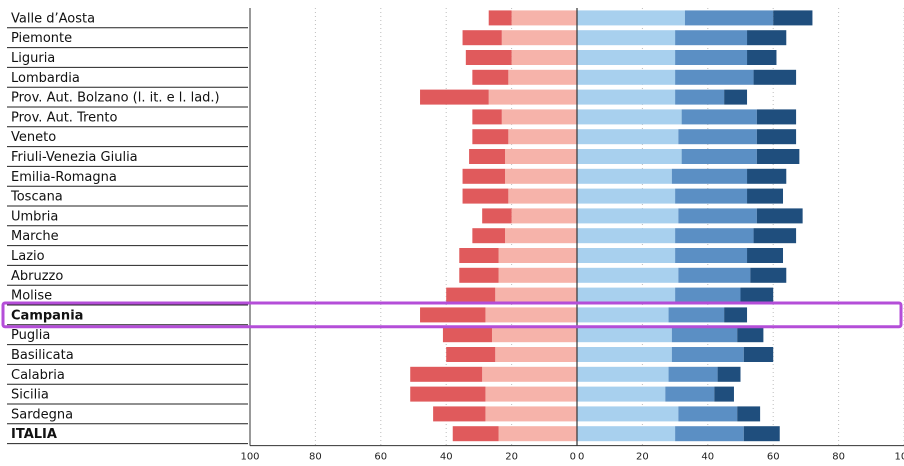  I want to click on bar-left-2-campania, so click(453, 315).